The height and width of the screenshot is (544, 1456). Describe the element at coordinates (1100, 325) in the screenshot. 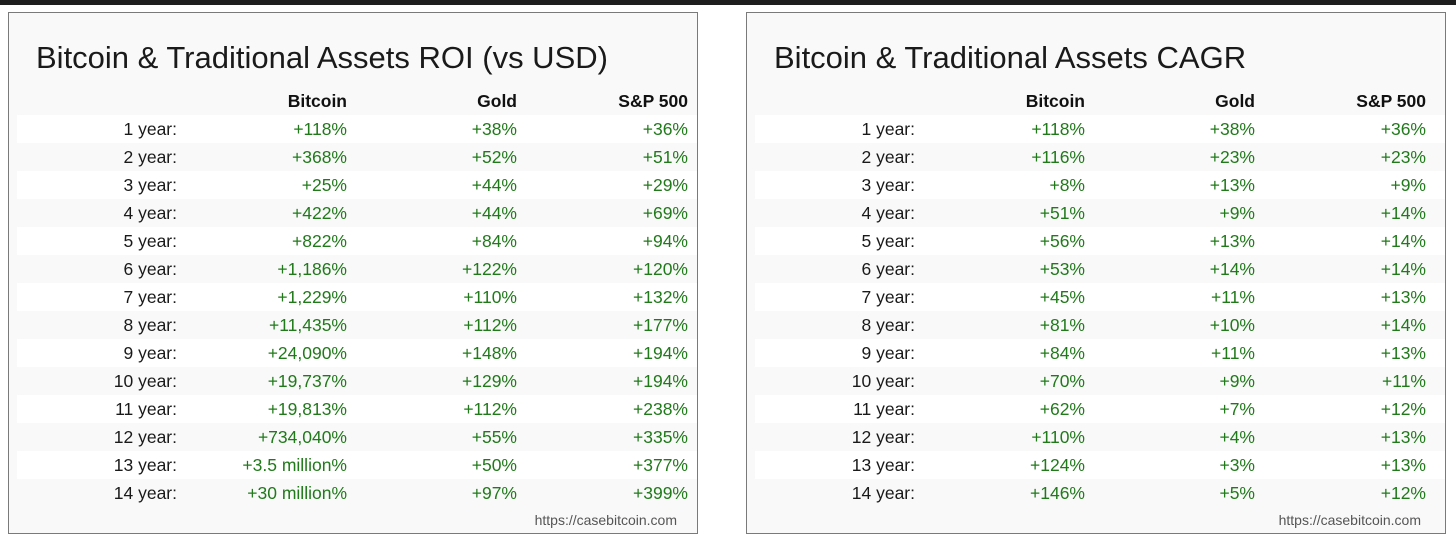

I see `table-row: 8 year: +81% +10% +14%` at that location.